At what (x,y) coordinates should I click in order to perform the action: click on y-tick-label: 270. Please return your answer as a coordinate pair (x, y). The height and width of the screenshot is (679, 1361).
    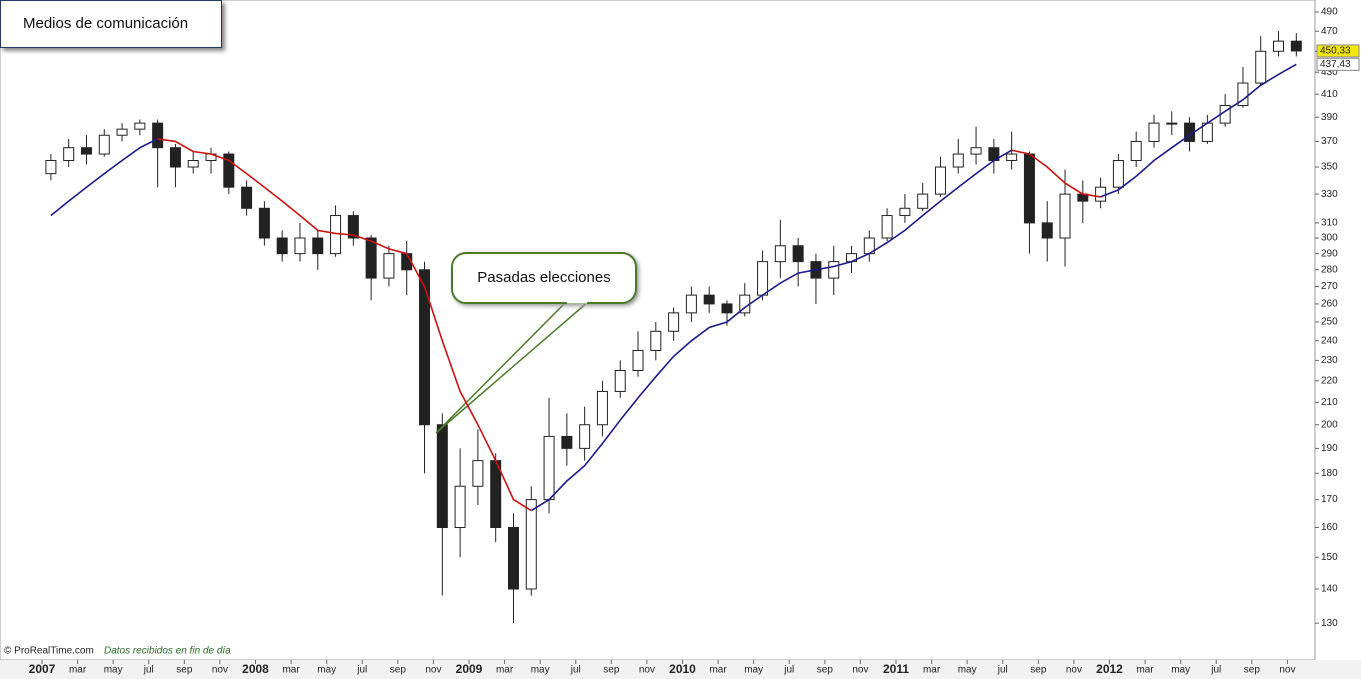
    Looking at the image, I should click on (1329, 286).